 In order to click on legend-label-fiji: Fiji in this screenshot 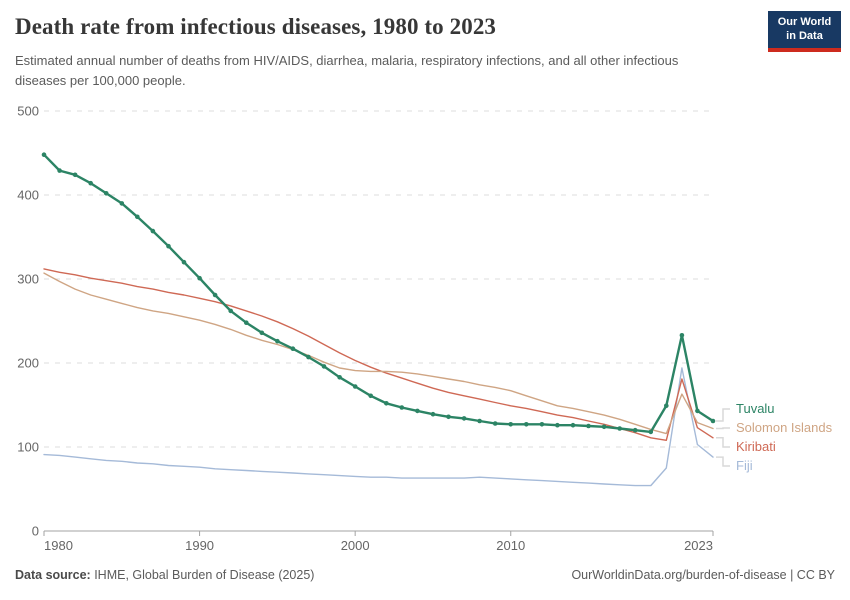, I will do `click(744, 465)`.